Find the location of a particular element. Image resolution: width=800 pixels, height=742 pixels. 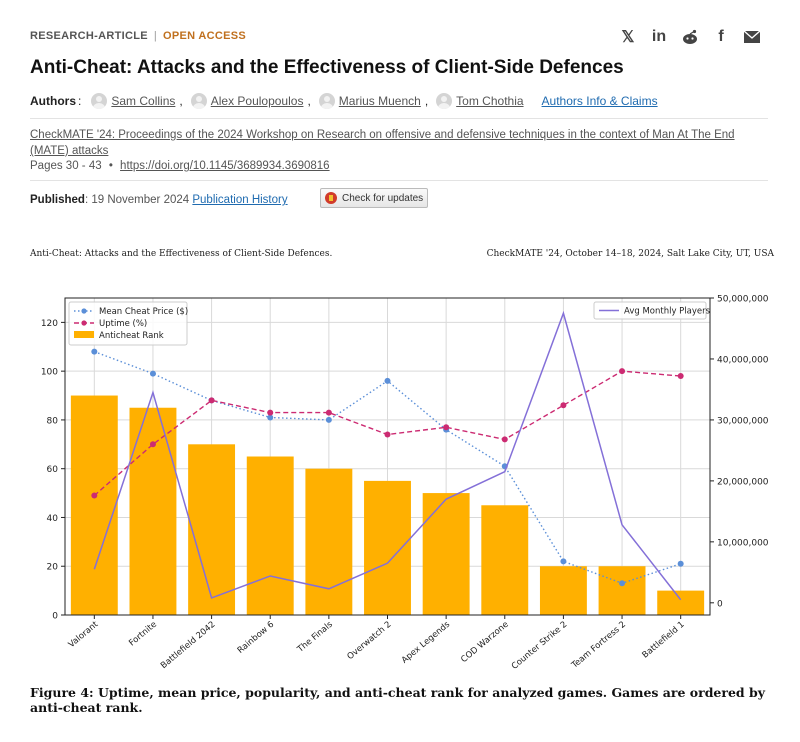

email-icon is located at coordinates (752, 37).